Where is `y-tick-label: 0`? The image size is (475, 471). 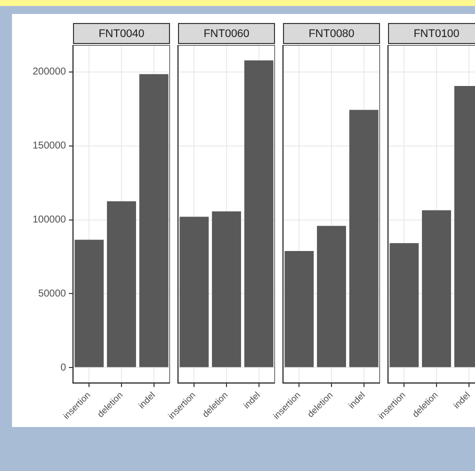
y-tick-label: 0 is located at coordinates (63, 368).